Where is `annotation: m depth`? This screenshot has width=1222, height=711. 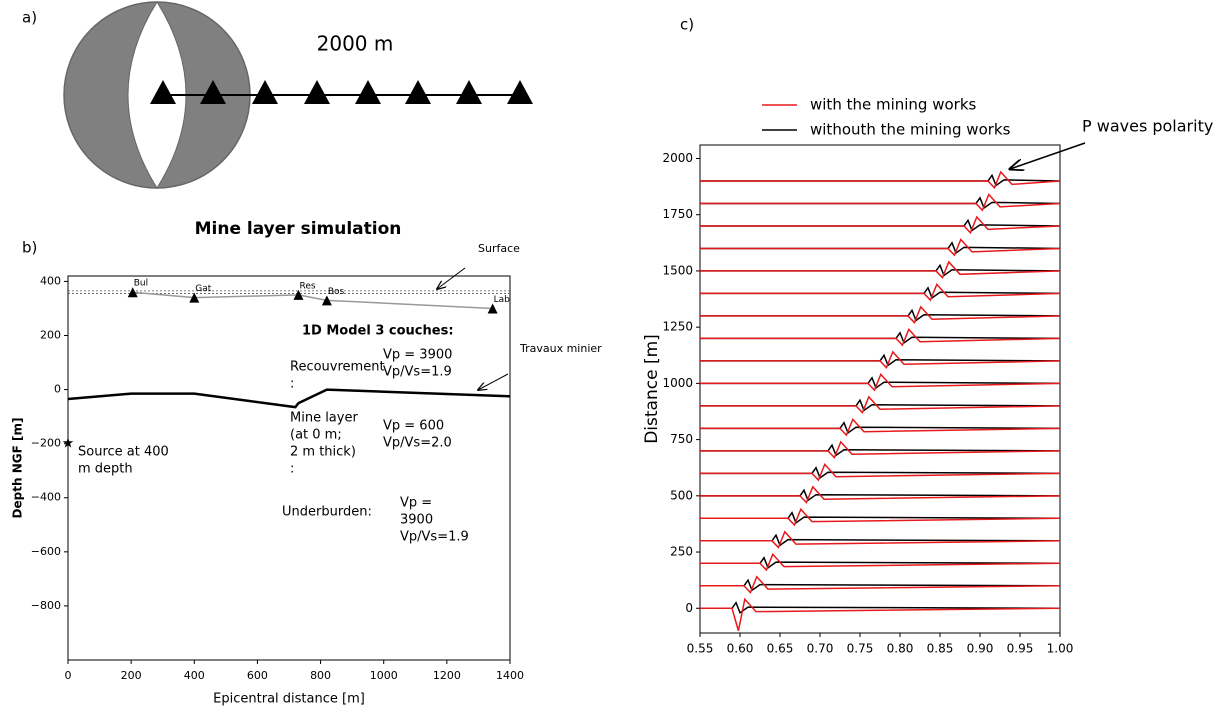
annotation: m depth is located at coordinates (105, 469).